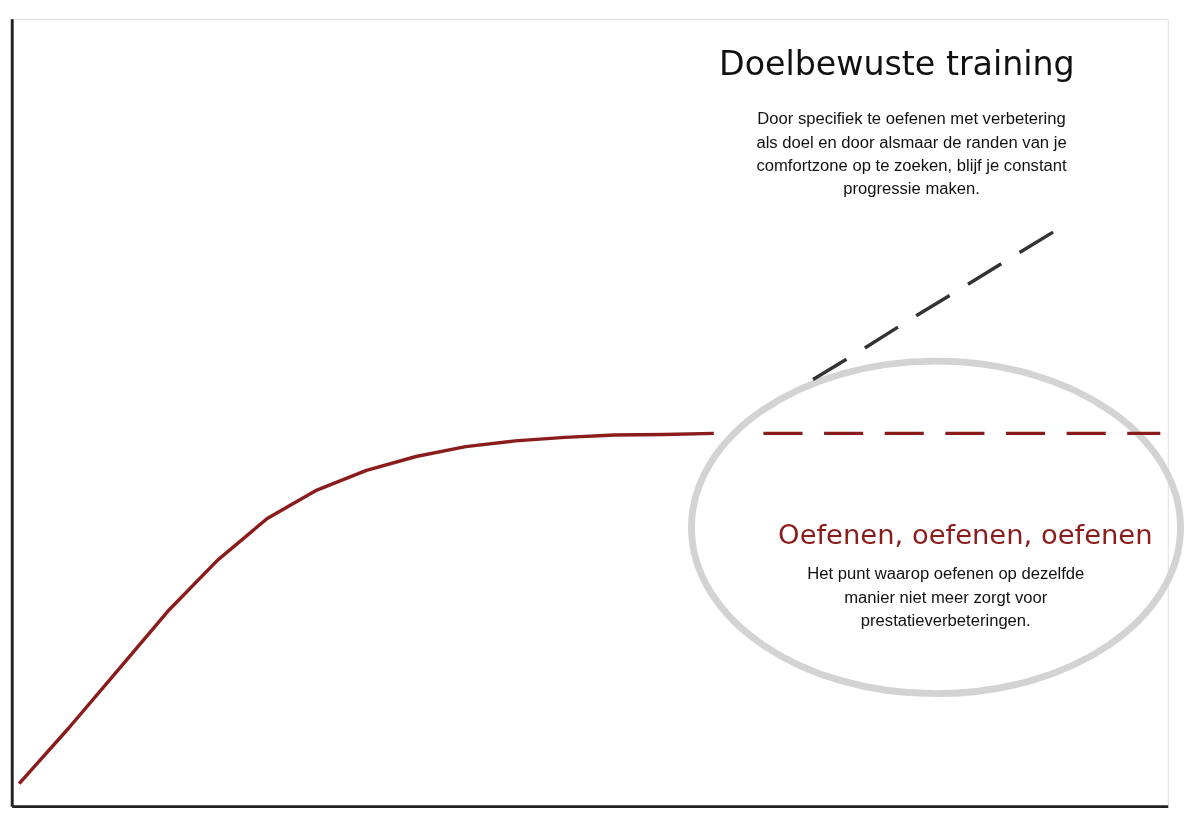  I want to click on annotation: Oefenen, oefenen, oefenen, so click(965, 535).